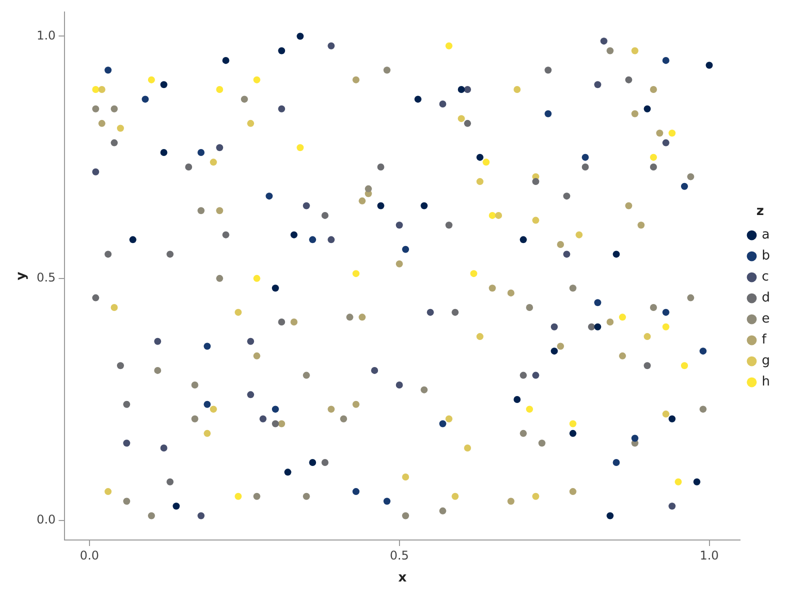 This screenshot has height=600, width=800. Describe the element at coordinates (403, 578) in the screenshot. I see `x-axis-title: x` at that location.